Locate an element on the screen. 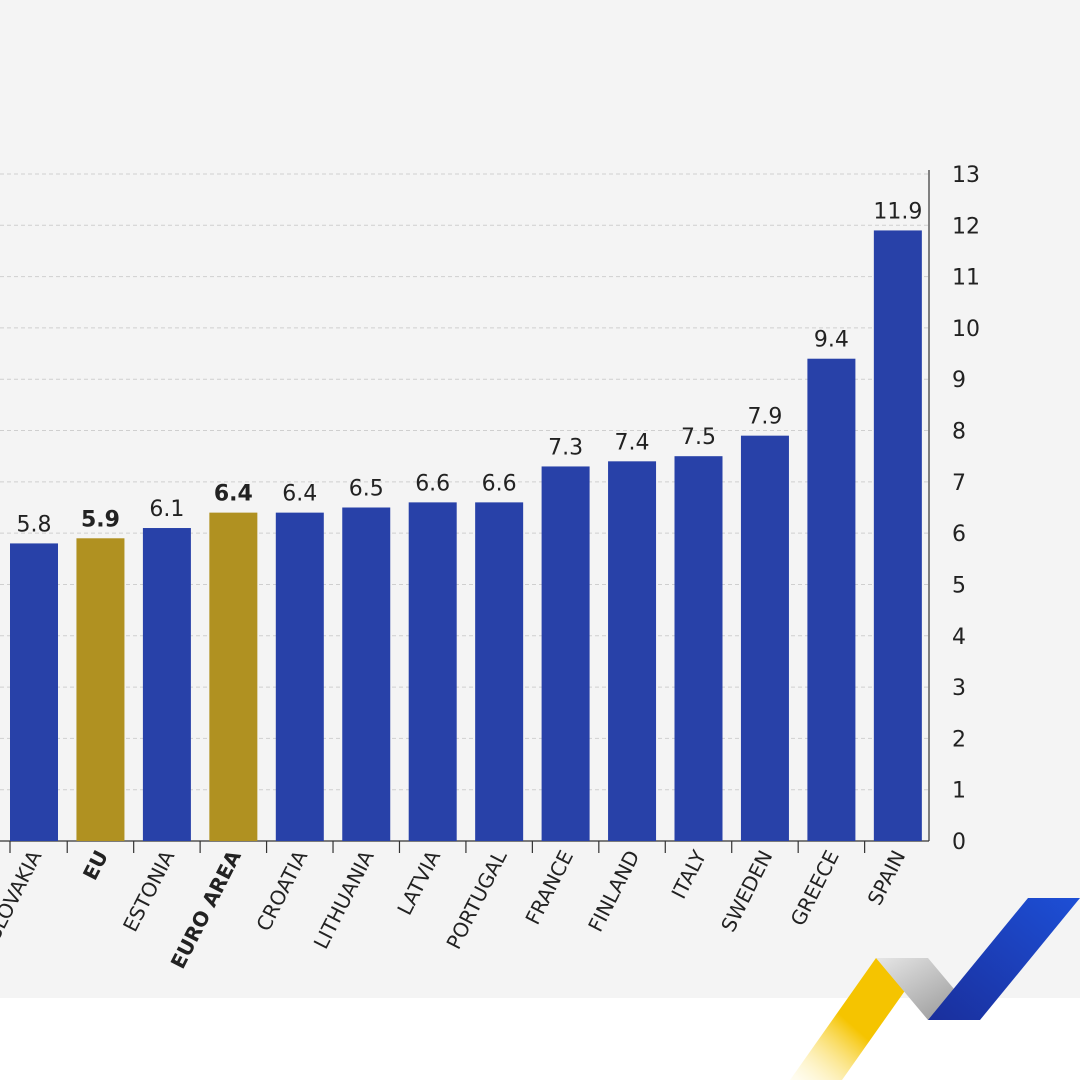 This screenshot has width=1080, height=1080. value-label-sweden: 7.9 is located at coordinates (764, 417).